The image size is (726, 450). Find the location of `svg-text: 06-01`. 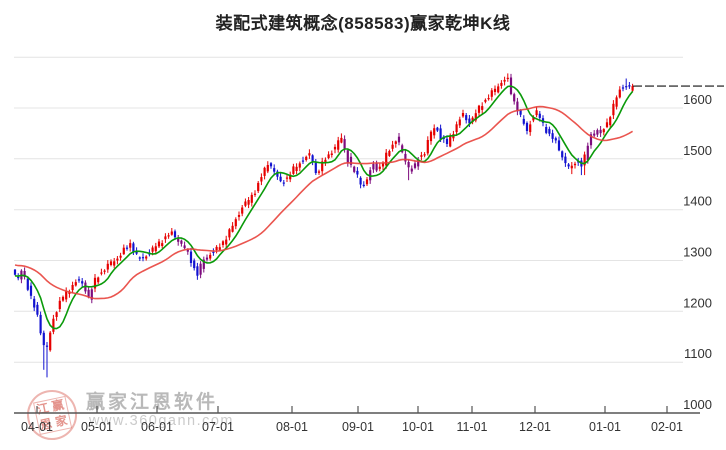

svg-text: 06-01 is located at coordinates (157, 427).